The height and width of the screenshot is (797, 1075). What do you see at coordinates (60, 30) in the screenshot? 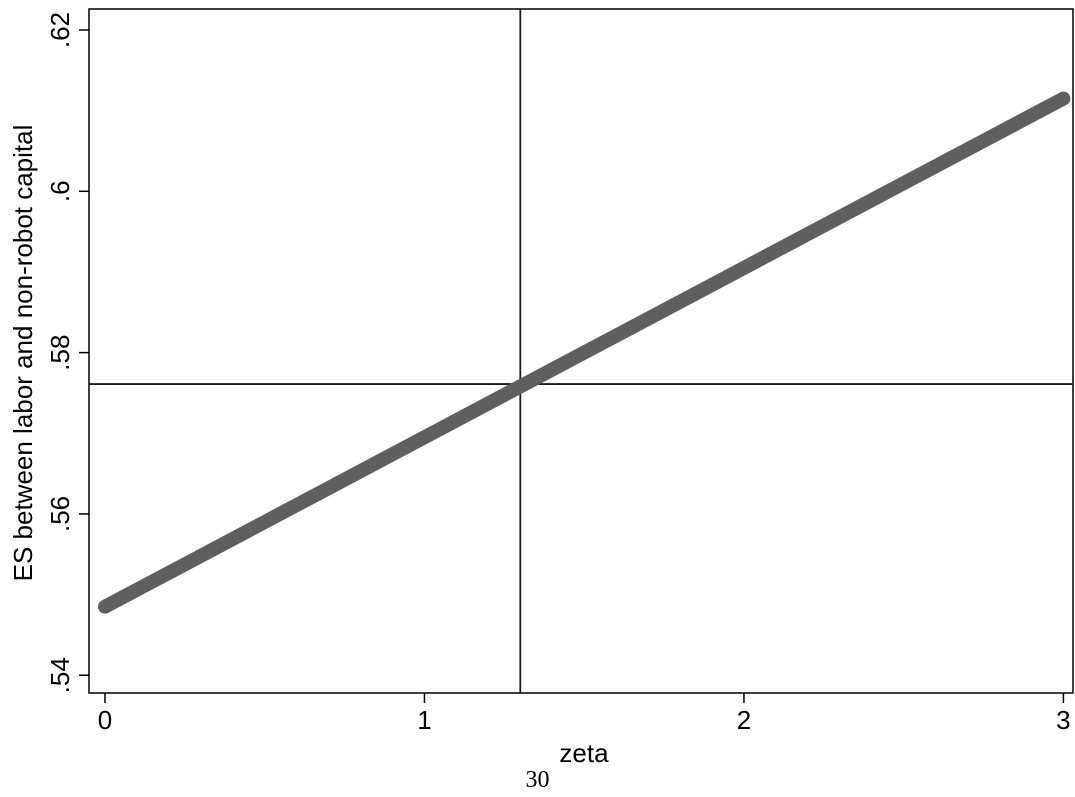
I see `y-tick-label: .62` at bounding box center [60, 30].